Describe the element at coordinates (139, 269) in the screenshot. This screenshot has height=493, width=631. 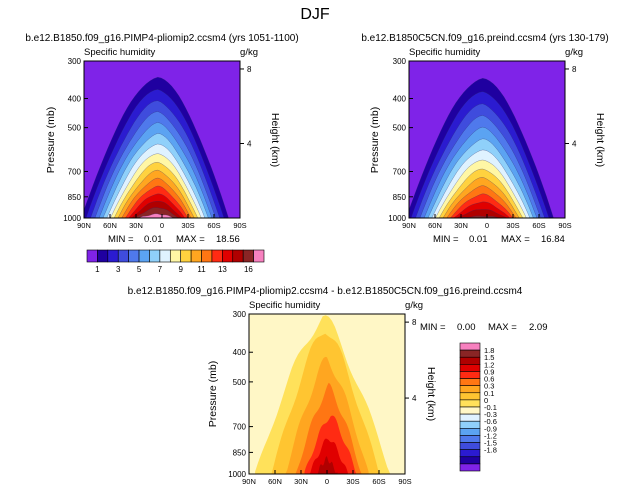
I see `colorbar-label: 5` at that location.